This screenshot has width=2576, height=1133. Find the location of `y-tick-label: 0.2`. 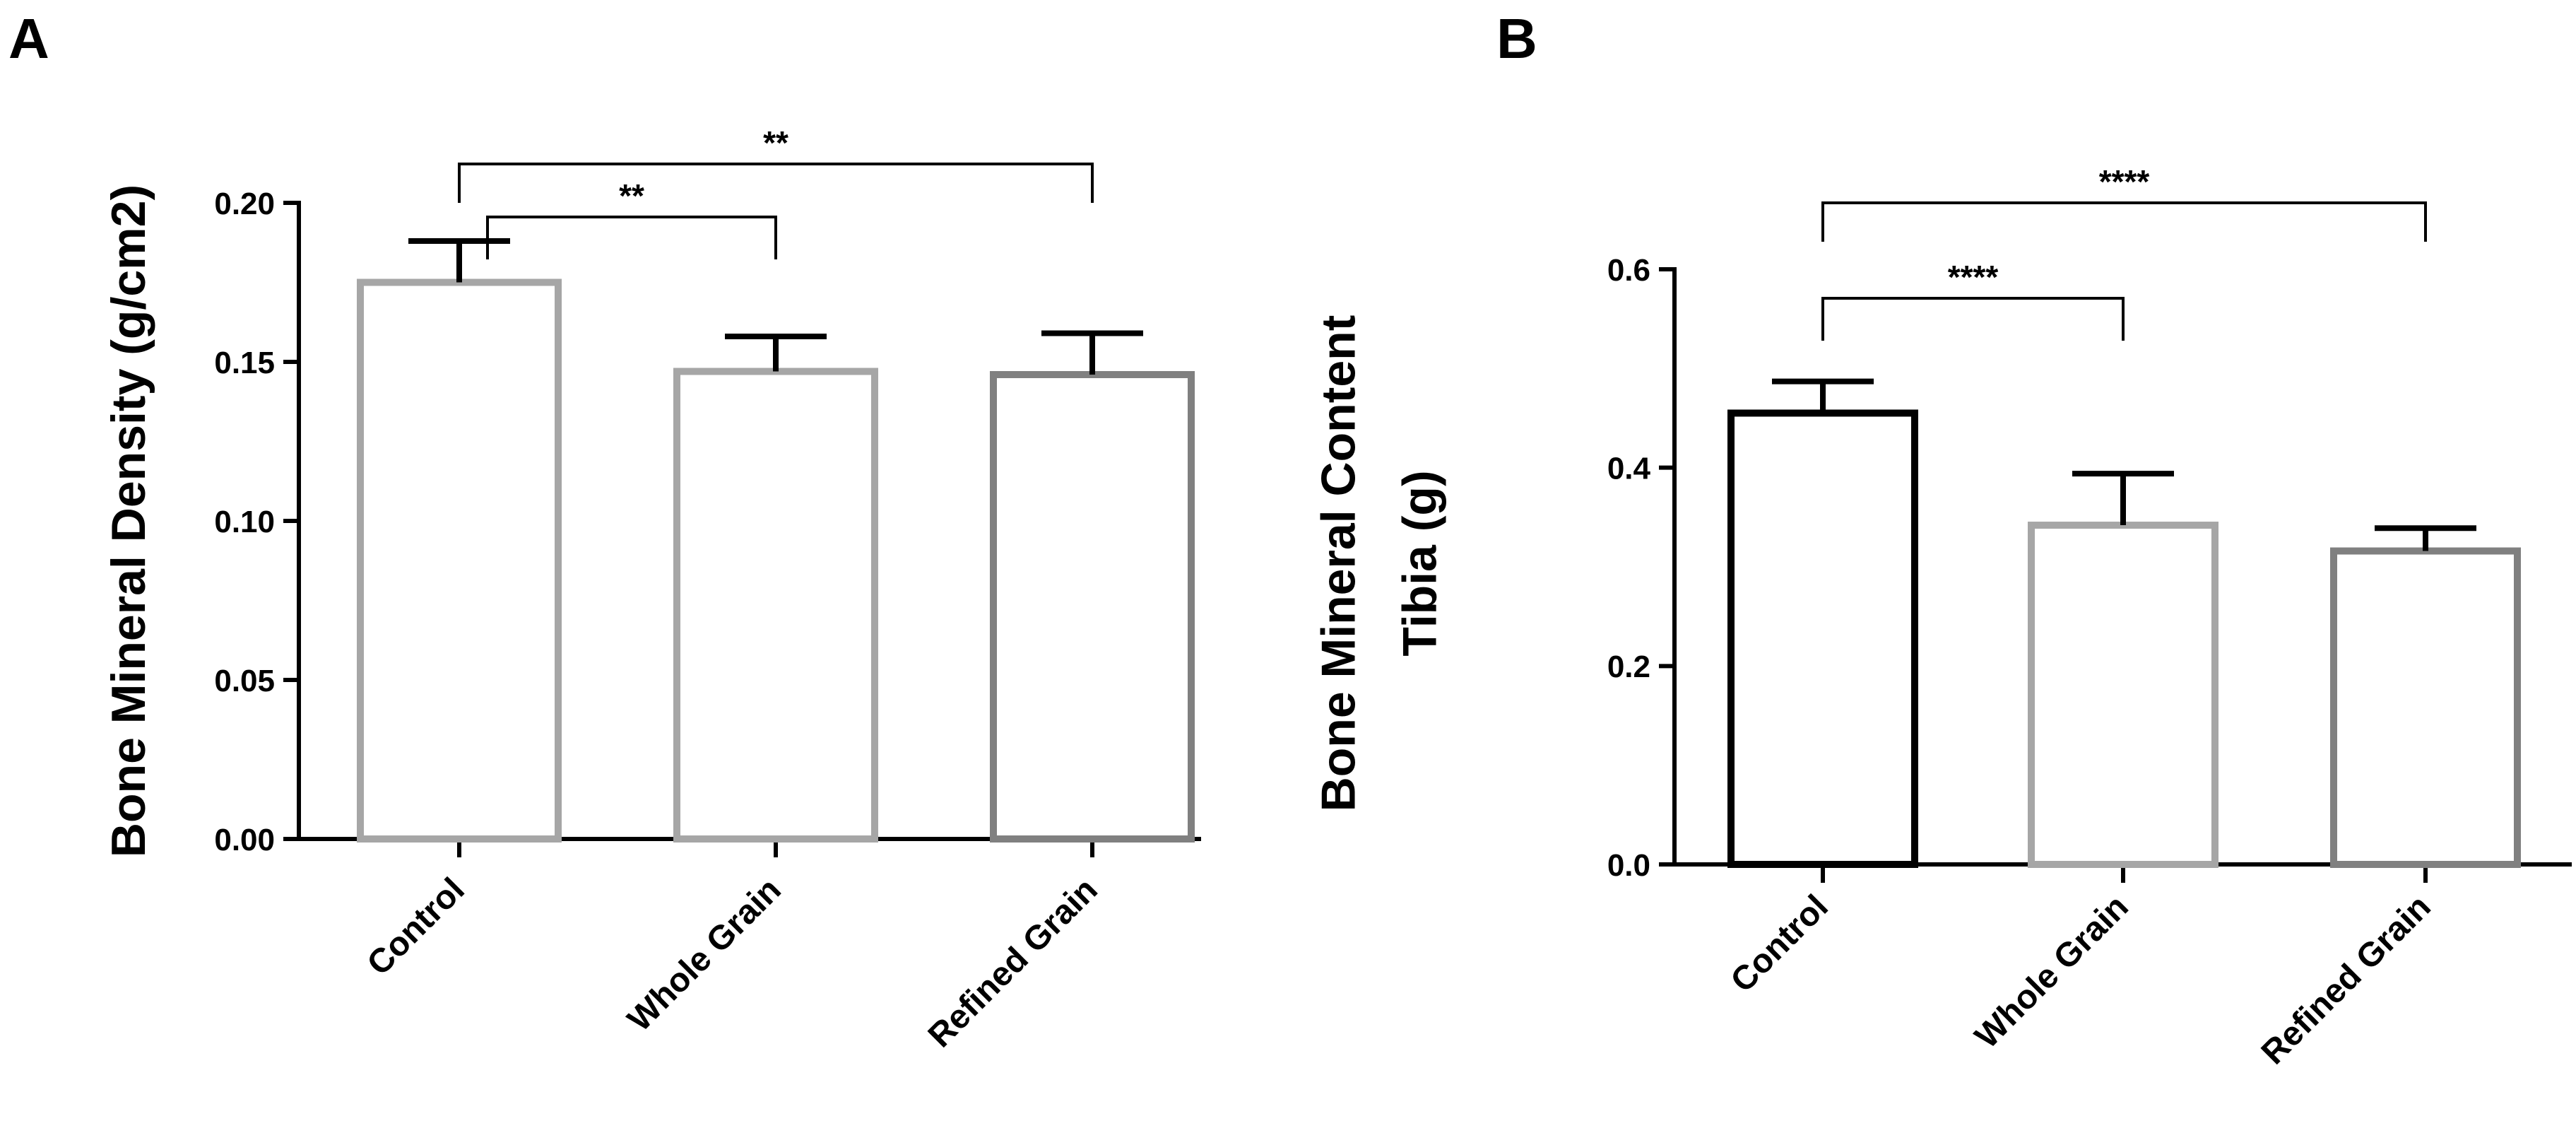

y-tick-label: 0.2 is located at coordinates (1628, 667).